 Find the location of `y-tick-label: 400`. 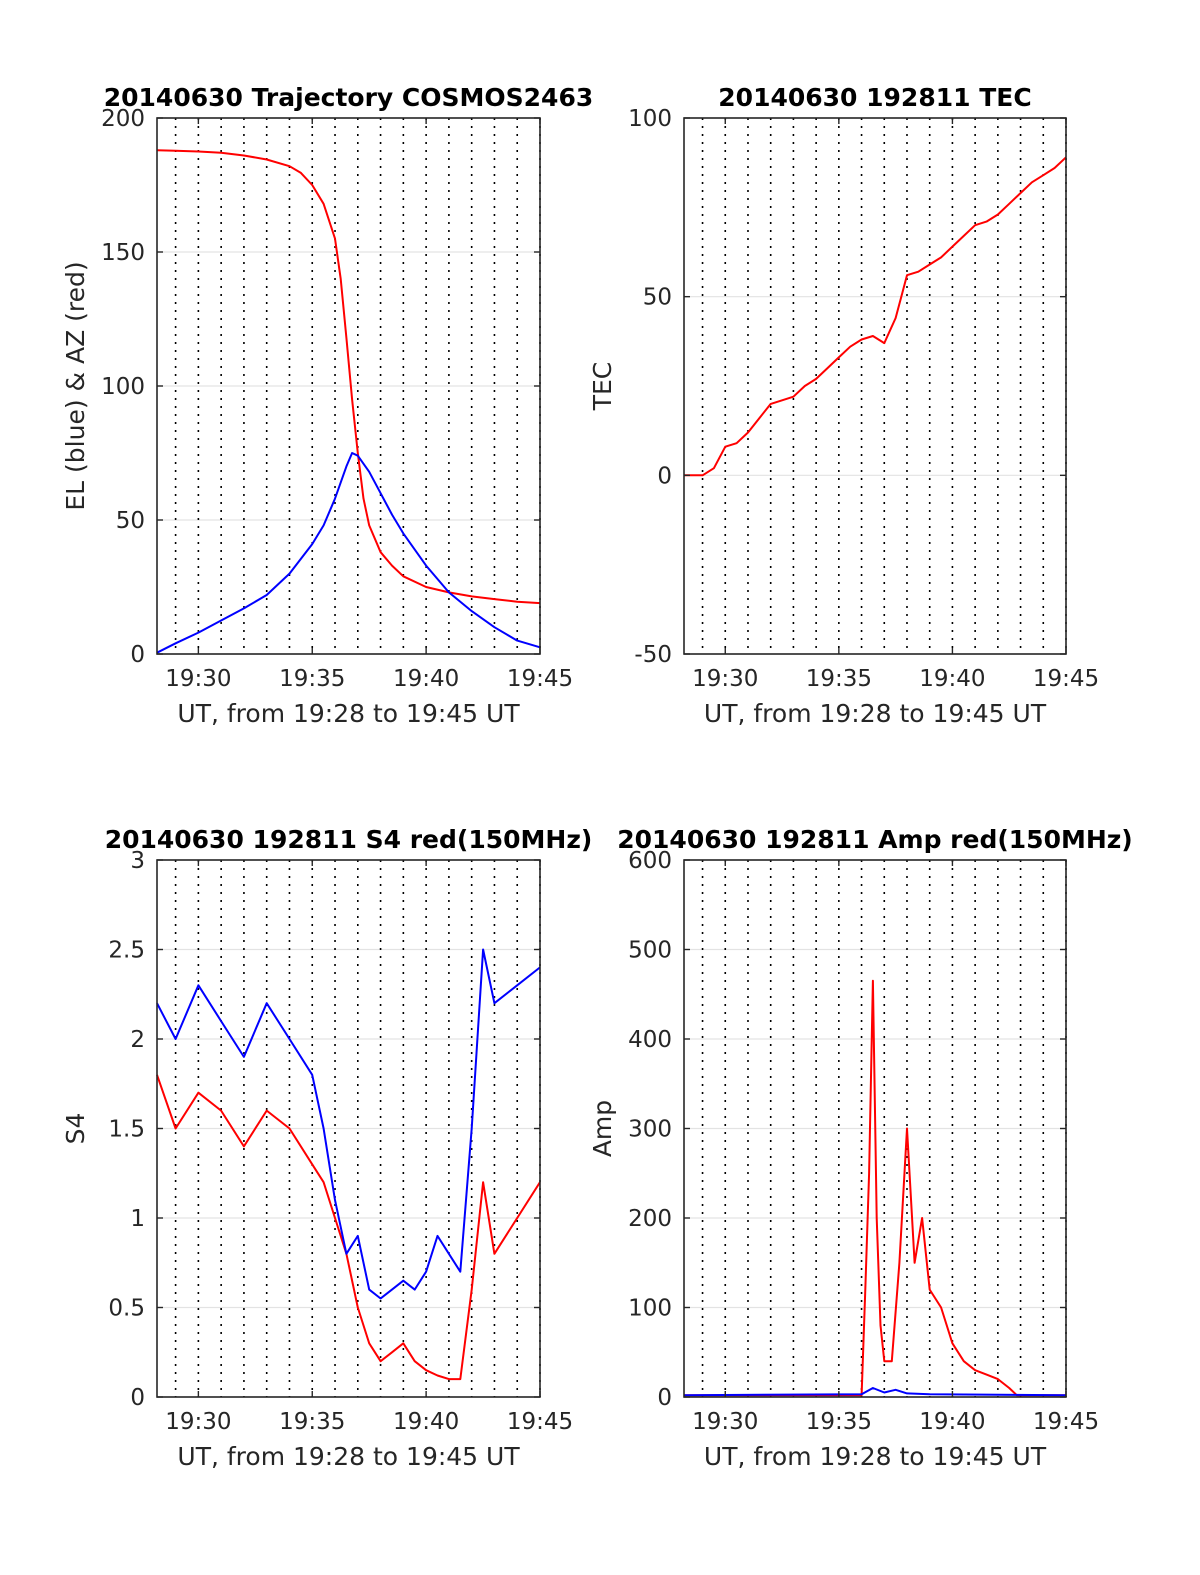

y-tick-label: 400 is located at coordinates (650, 1040).